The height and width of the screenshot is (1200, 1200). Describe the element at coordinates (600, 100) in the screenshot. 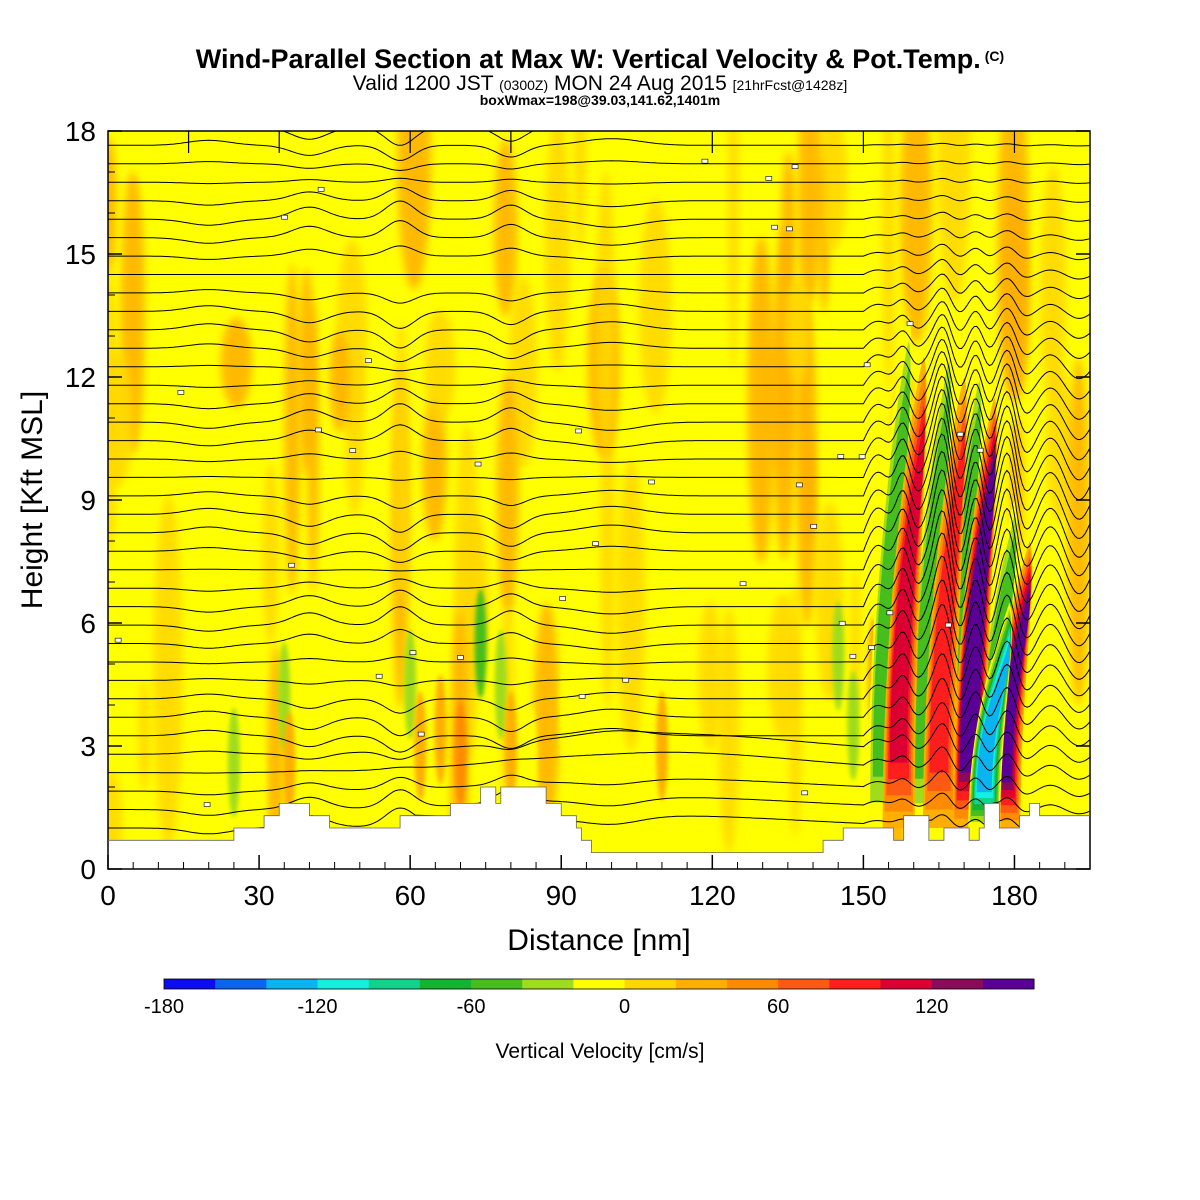

I see `box-info: boxWmax=198@39.03,141.62,1401m` at that location.